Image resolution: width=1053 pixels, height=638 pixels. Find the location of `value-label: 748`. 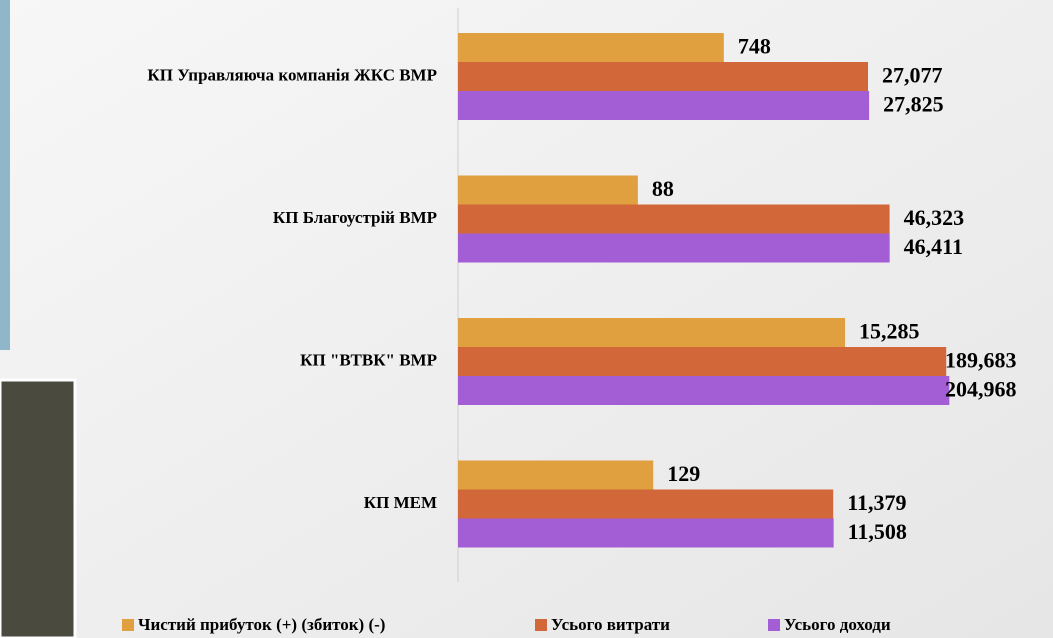

value-label: 748 is located at coordinates (754, 46).